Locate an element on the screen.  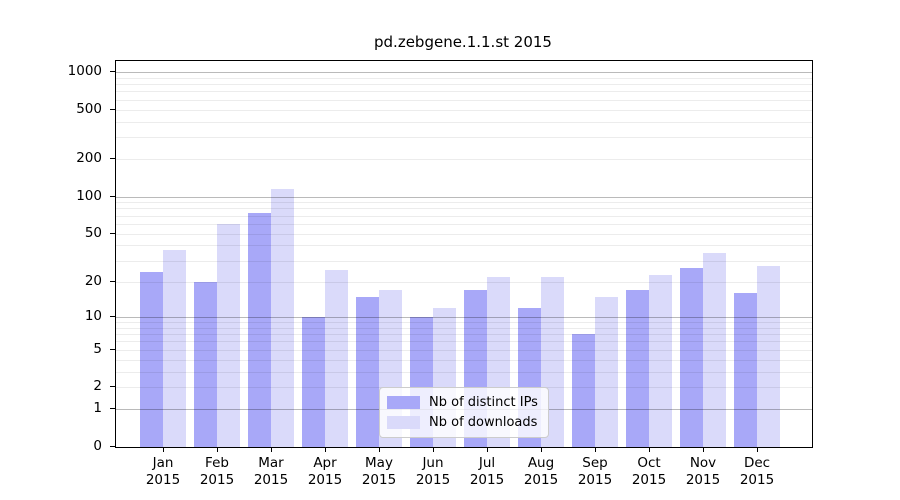
y-tick-label-500: 500 is located at coordinates (89, 108).